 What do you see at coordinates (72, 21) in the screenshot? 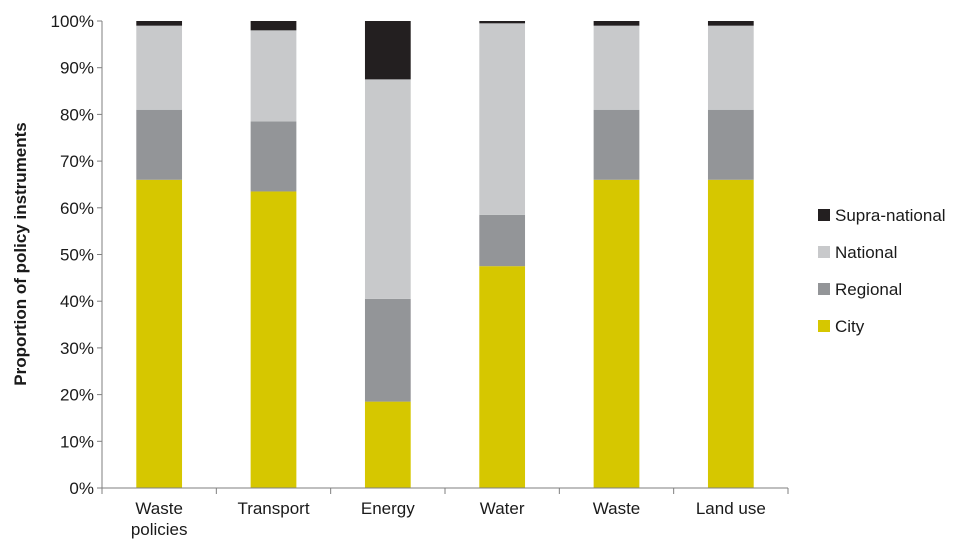
I see `y-tick-label: 100%` at bounding box center [72, 21].